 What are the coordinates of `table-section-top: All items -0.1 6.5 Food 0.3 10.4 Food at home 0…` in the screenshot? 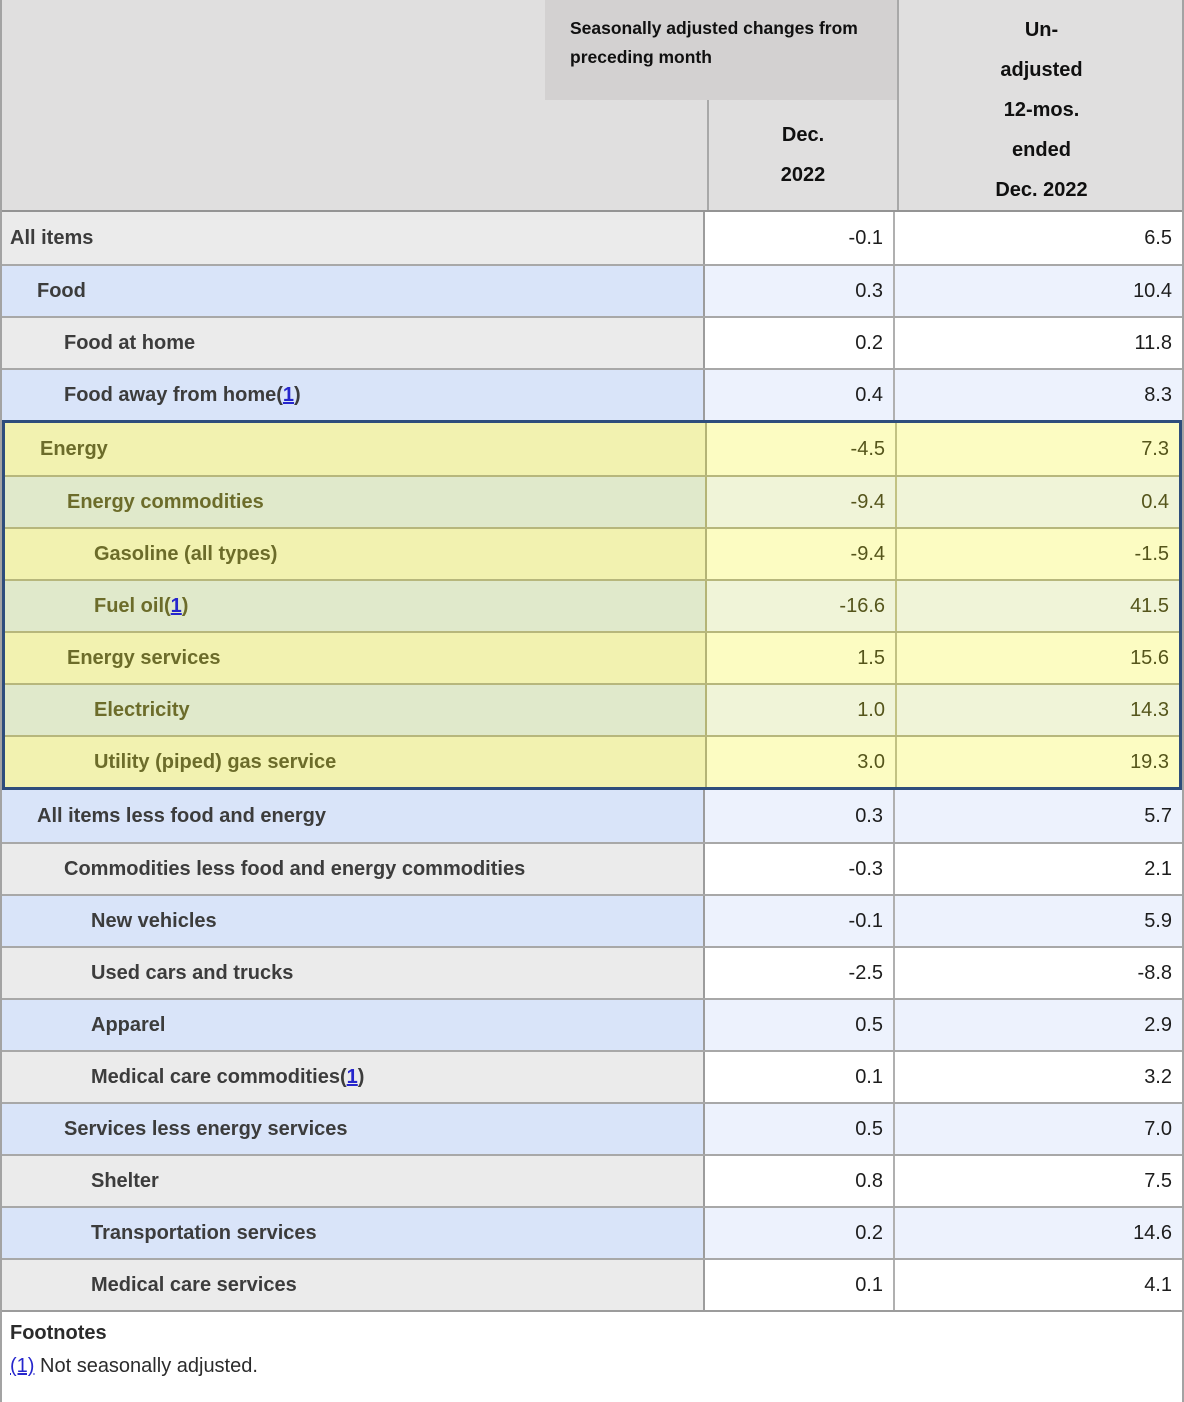 It's located at (592, 316).